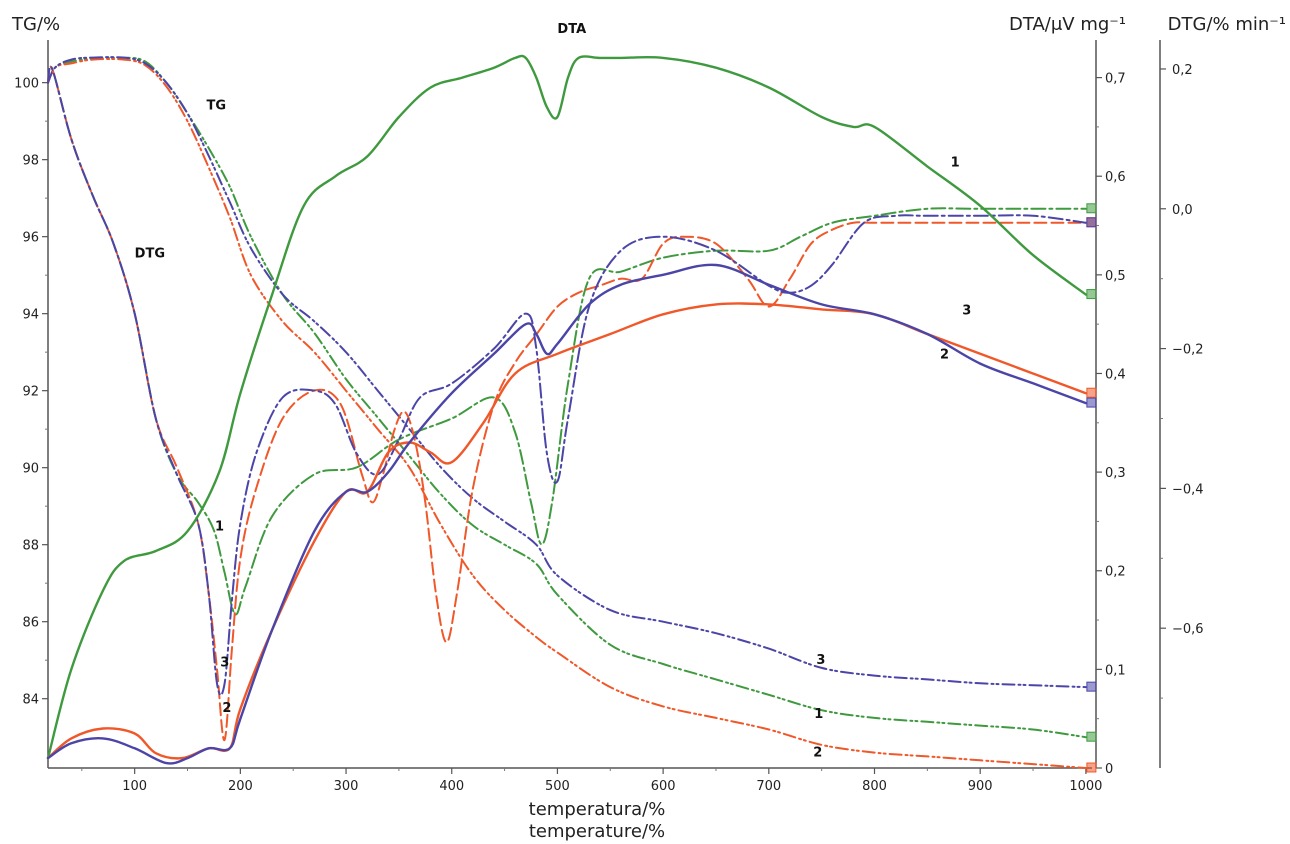  I want to click on dtg-tick-label: −0,6, so click(1188, 629).